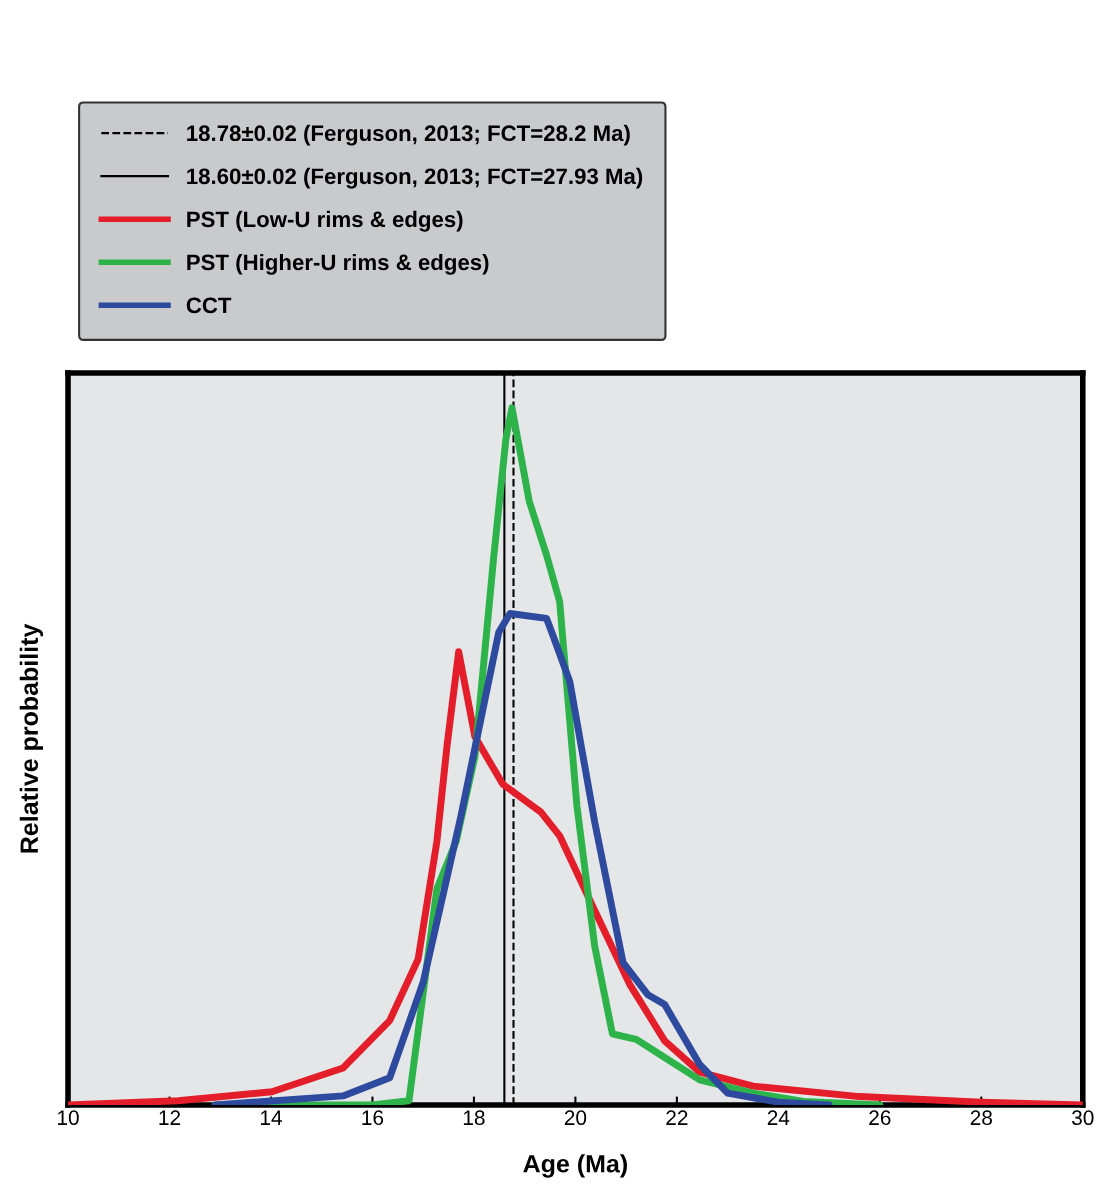 This screenshot has width=1106, height=1203. I want to click on x-tick-label: 22, so click(677, 1117).